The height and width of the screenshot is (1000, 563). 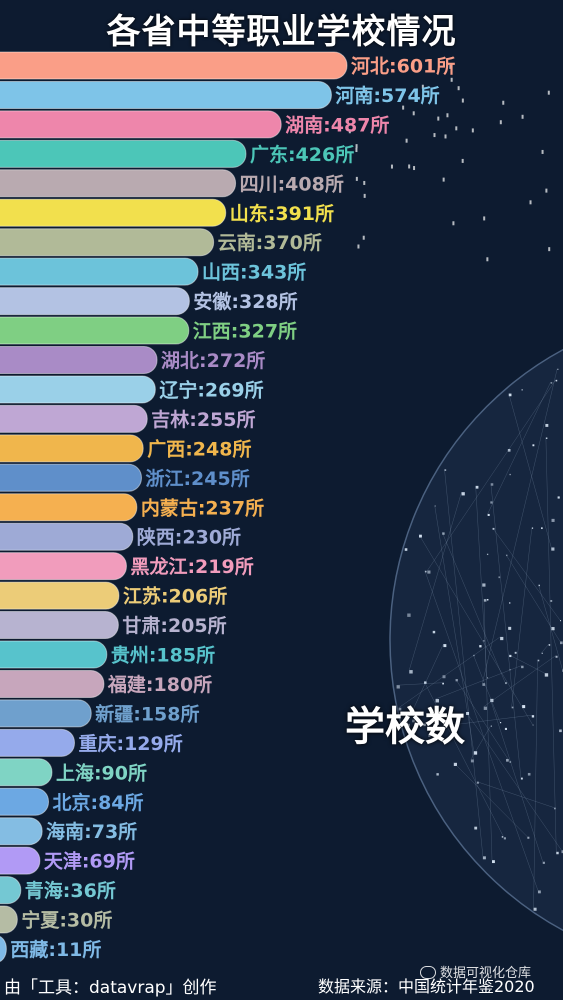 I want to click on data-label-广西: 广西:248所, so click(x=199, y=448).